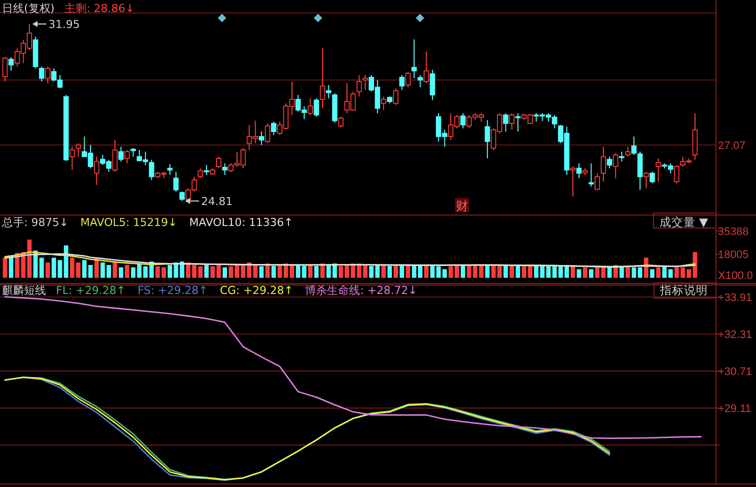  Describe the element at coordinates (217, 201) in the screenshot. I see `annotation: 24.81` at that location.